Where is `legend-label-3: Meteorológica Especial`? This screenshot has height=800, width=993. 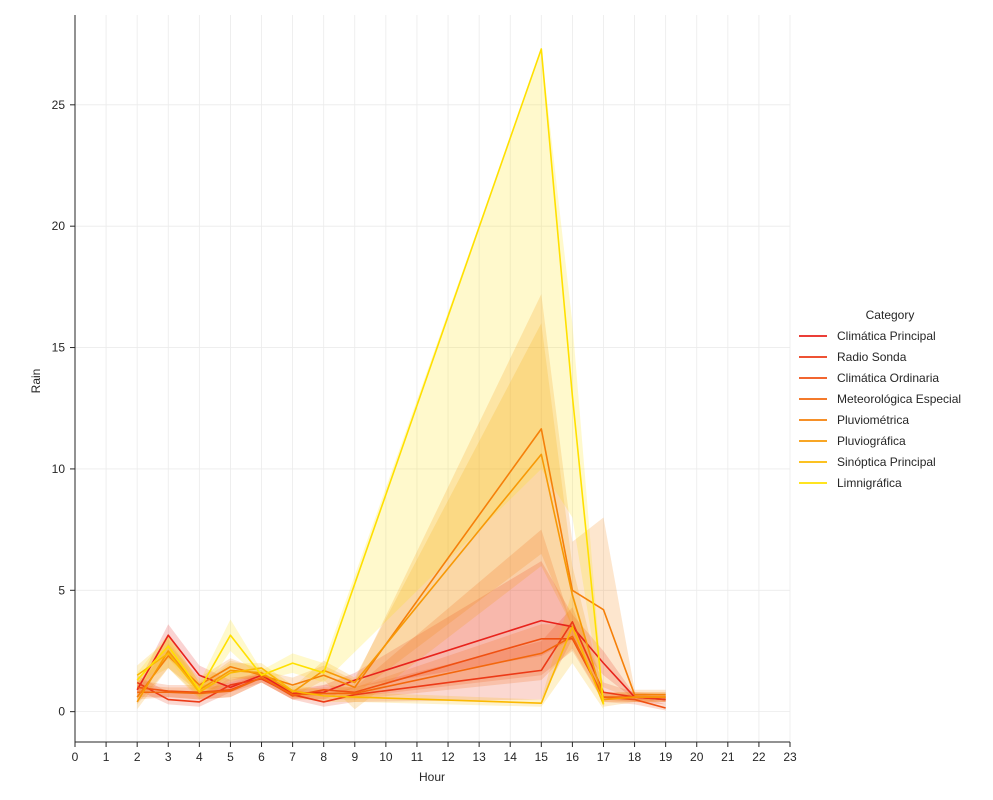
legend-label-3: Meteorológica Especial is located at coordinates (899, 399).